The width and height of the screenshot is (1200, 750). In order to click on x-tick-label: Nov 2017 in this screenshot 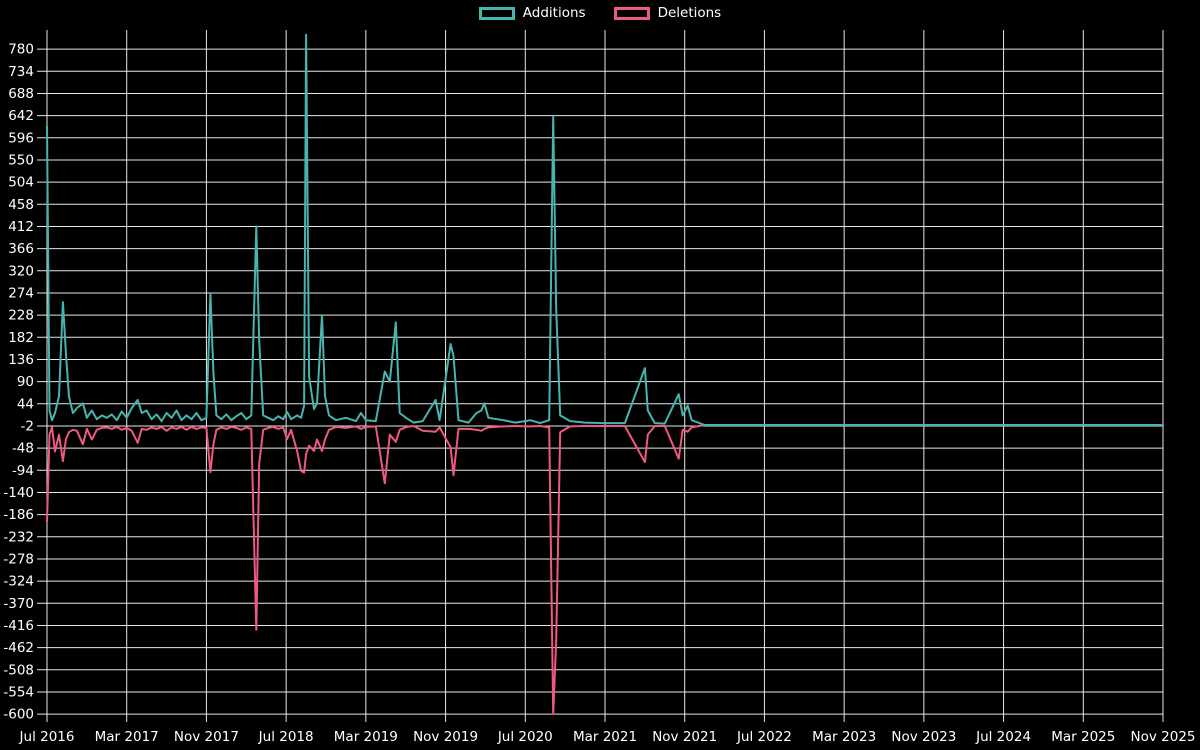, I will do `click(206, 737)`.